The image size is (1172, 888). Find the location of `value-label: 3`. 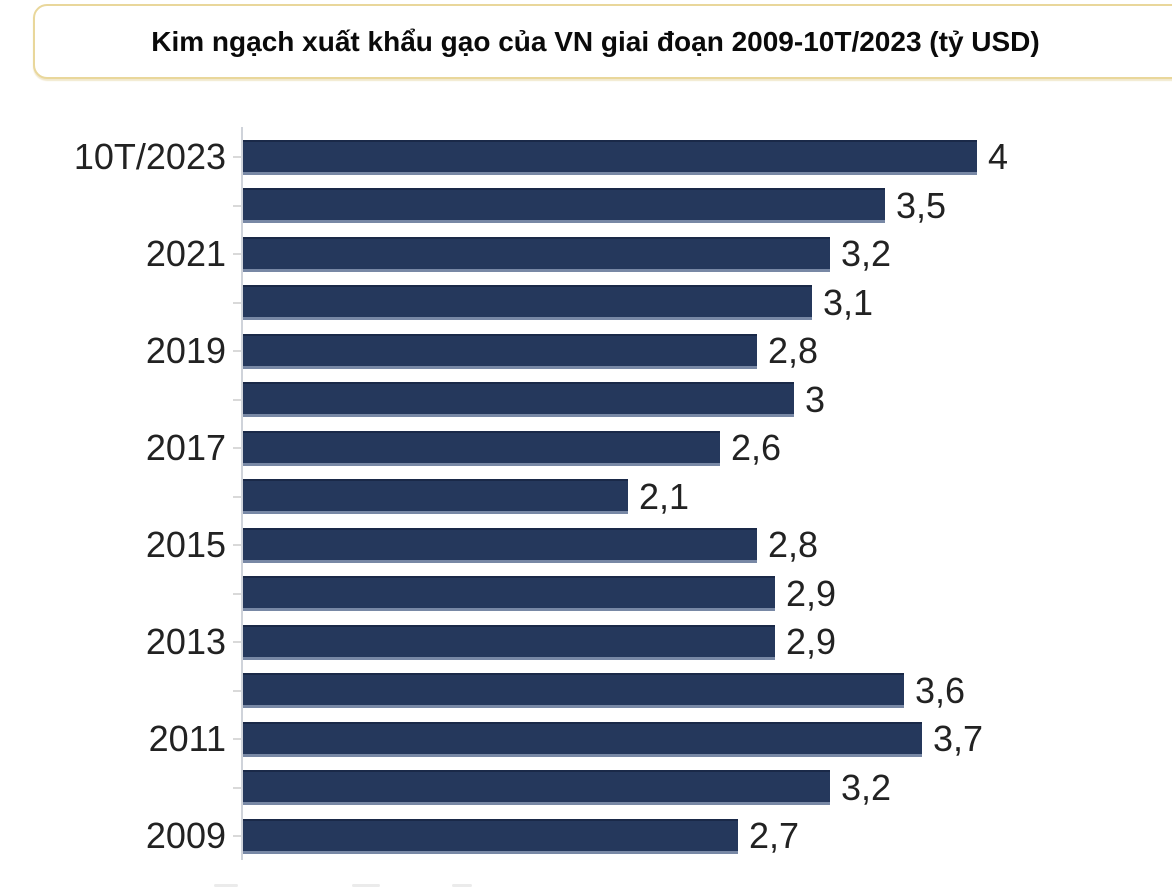

value-label: 3 is located at coordinates (815, 399).